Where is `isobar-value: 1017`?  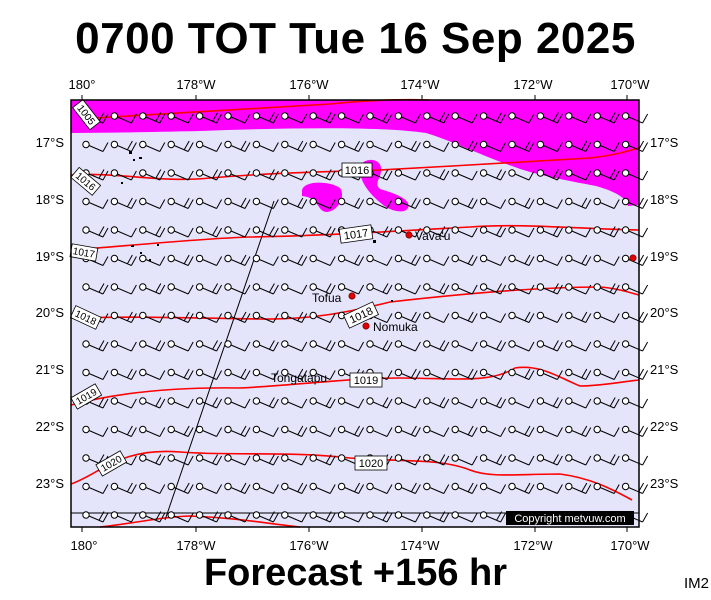 isobar-value: 1017 is located at coordinates (356, 234).